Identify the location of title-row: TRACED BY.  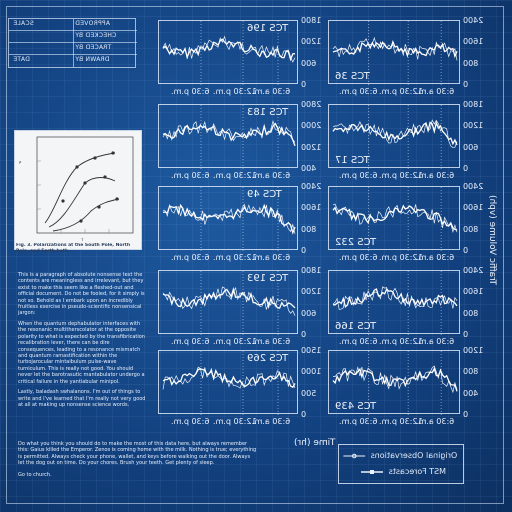
(73, 49).